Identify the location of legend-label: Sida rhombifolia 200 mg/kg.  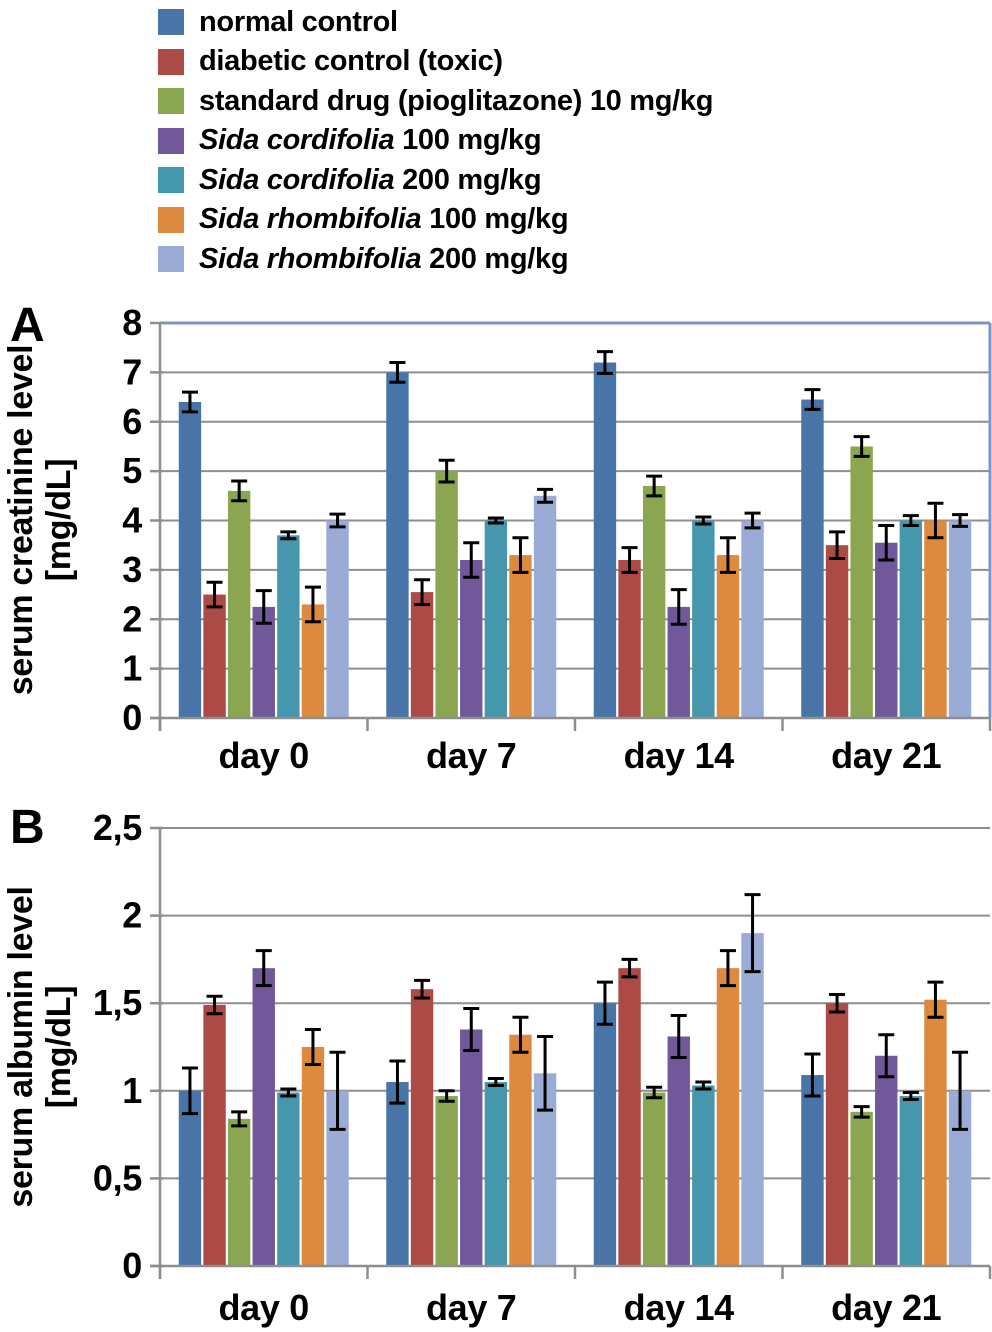
(384, 259).